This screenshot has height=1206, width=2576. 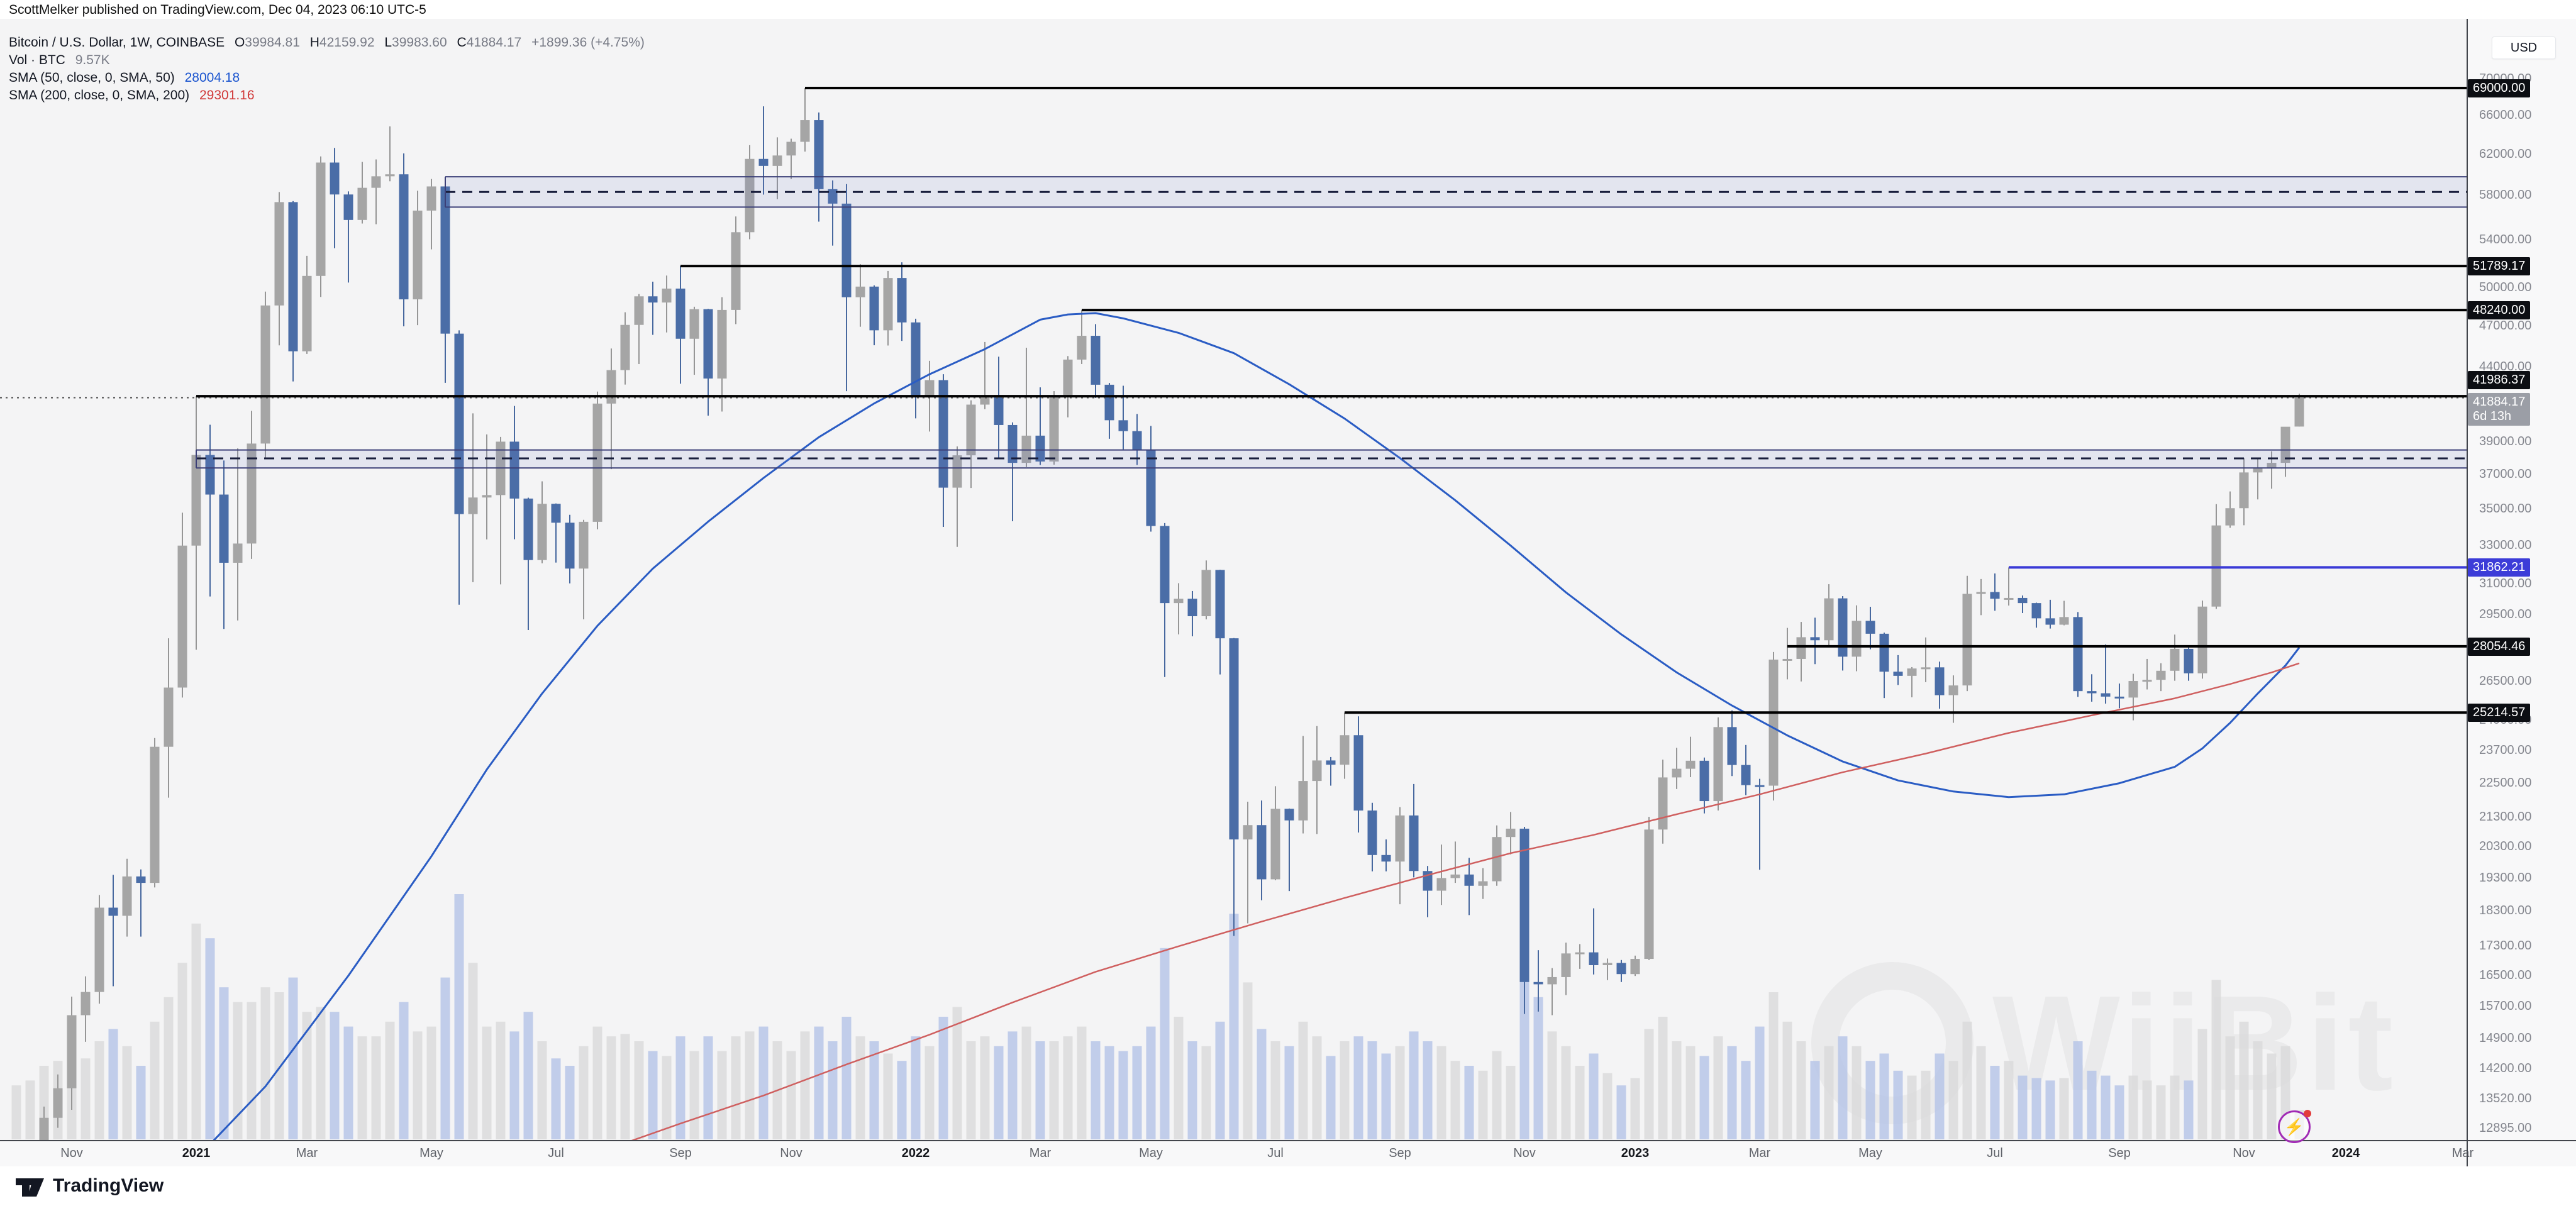 What do you see at coordinates (272, 42) in the screenshot?
I see `ohlc-open-value: 39984.81` at bounding box center [272, 42].